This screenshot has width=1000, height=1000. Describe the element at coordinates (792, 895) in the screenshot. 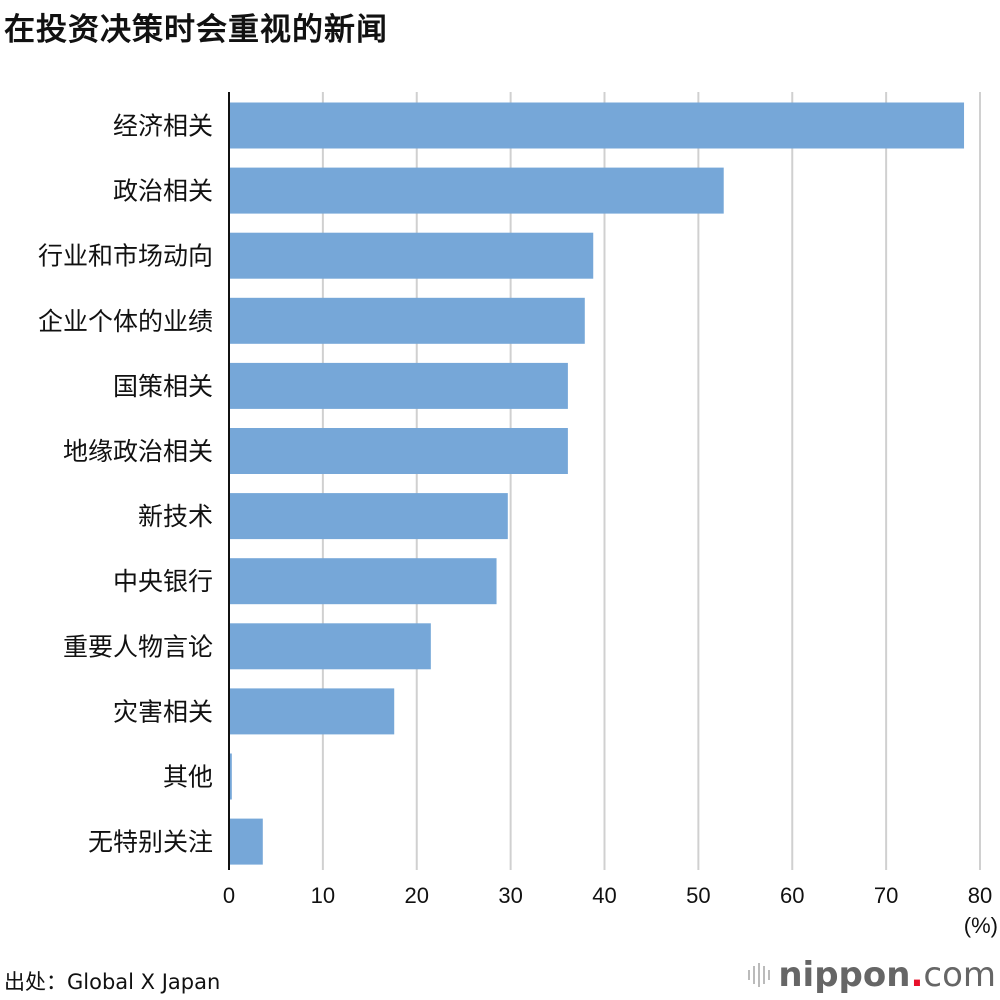

I see `x-tick-label: 60` at that location.